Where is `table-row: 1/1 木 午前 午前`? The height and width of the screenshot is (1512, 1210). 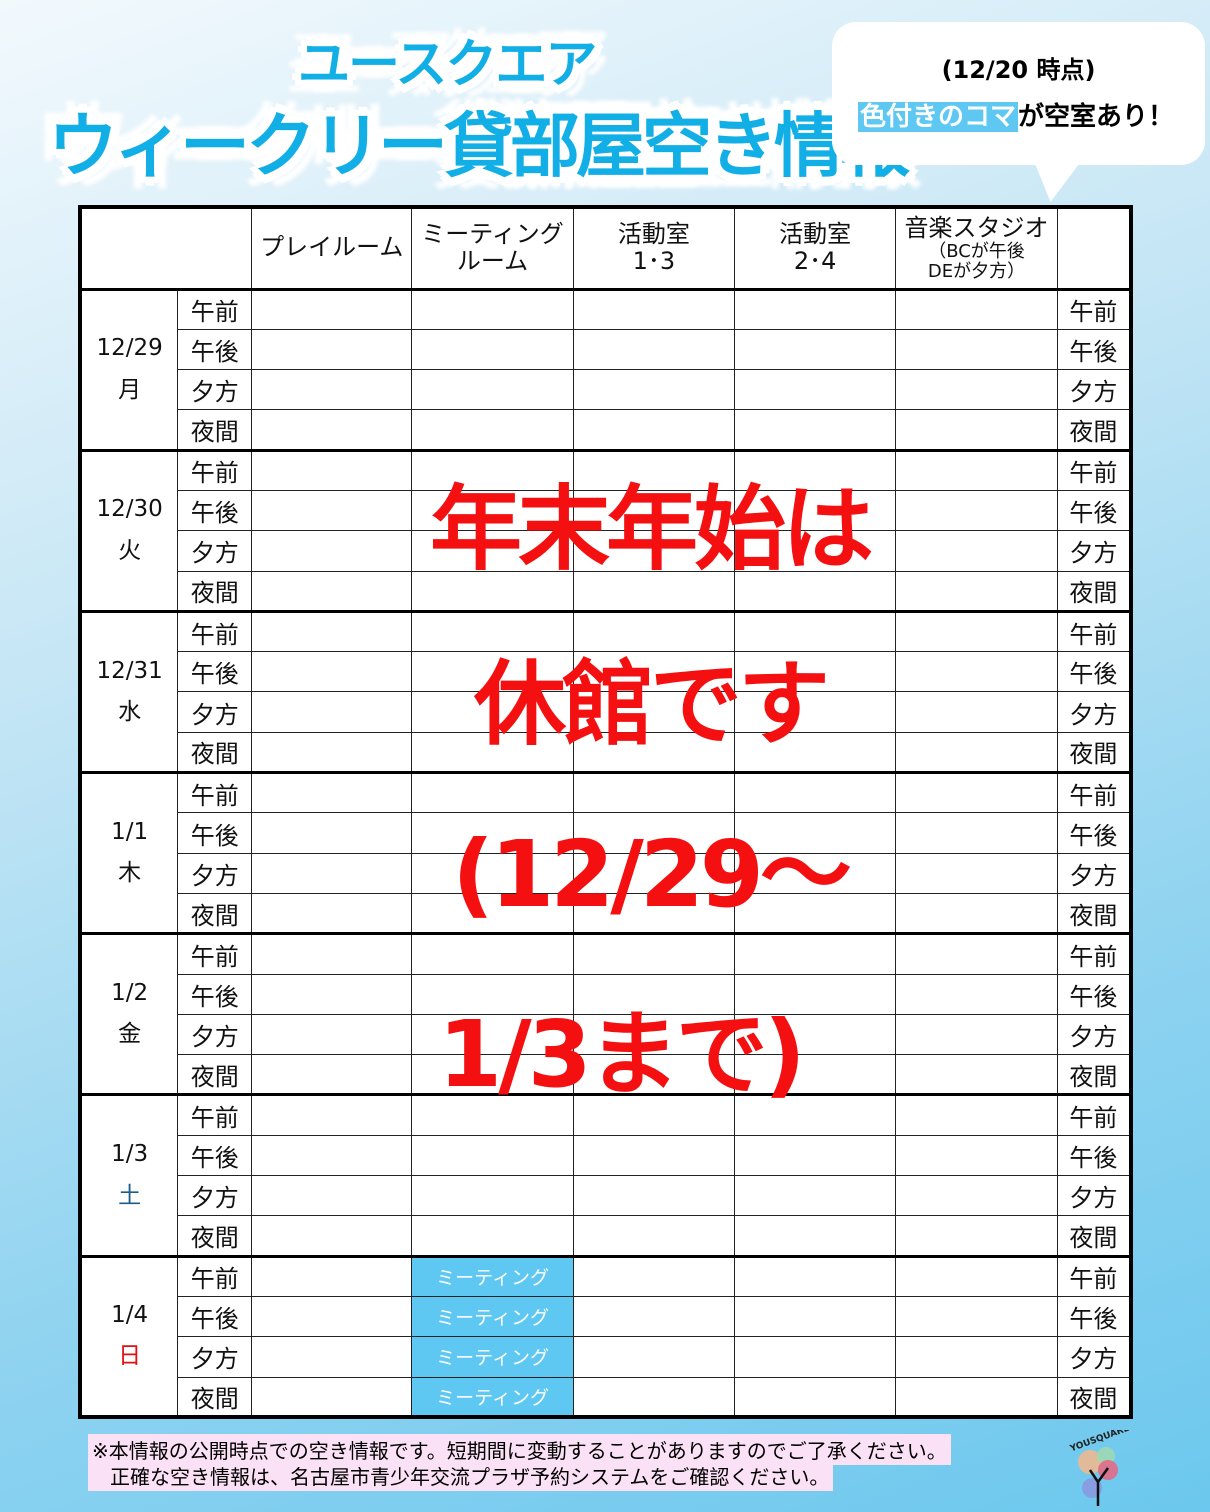 table-row: 1/1 木 午前 午前 is located at coordinates (605, 853).